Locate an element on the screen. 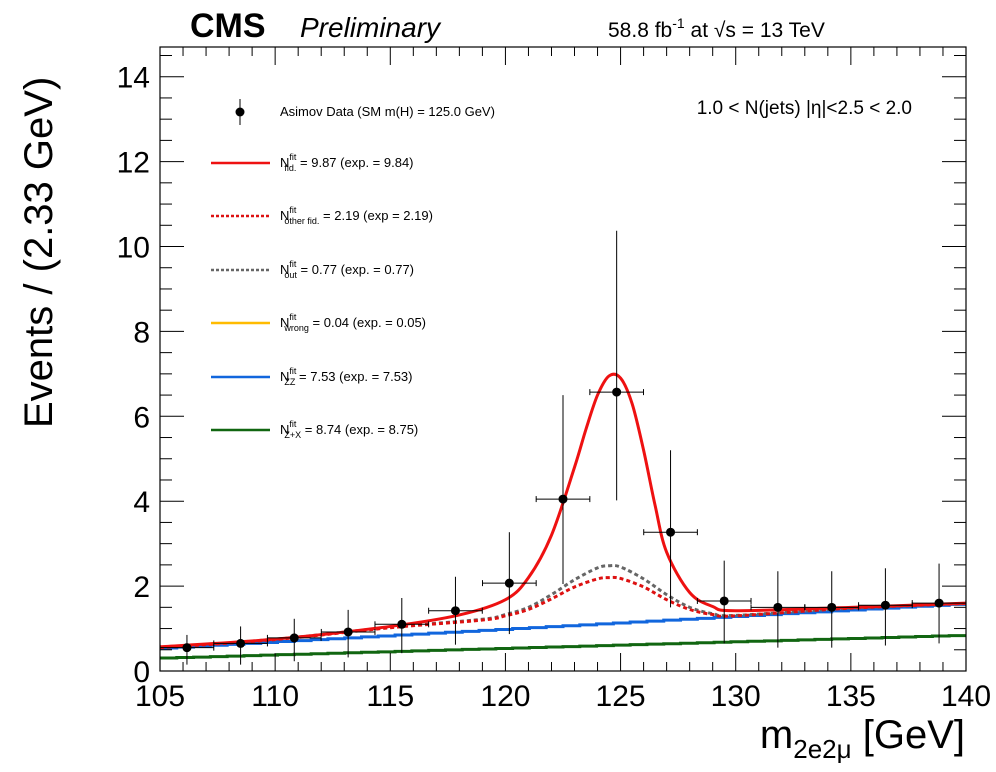 This screenshot has height=772, width=996. legend-entry-3: Nfit wrong = 0.04 (exp. = 0.05) is located at coordinates (318, 322).